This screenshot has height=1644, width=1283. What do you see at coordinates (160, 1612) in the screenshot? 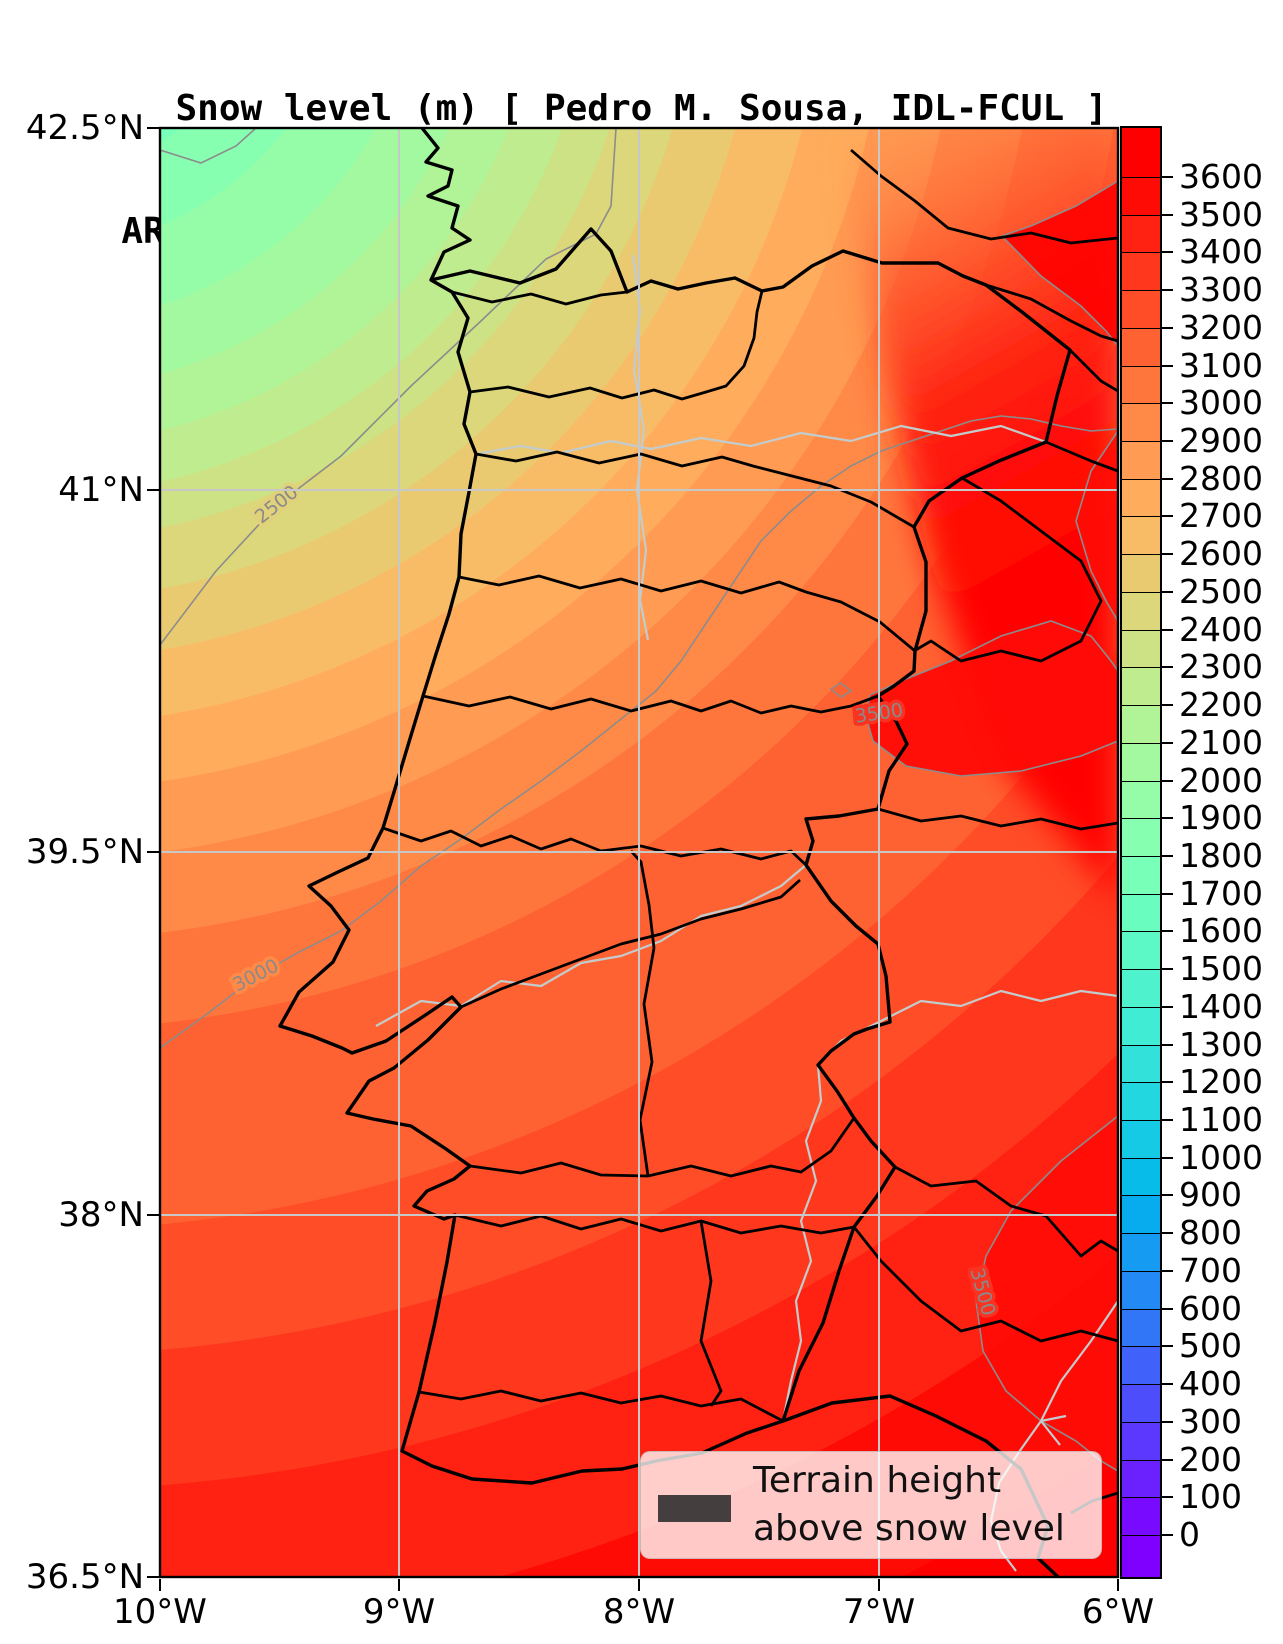
I see `x-tick-label: 10°W` at bounding box center [160, 1612].